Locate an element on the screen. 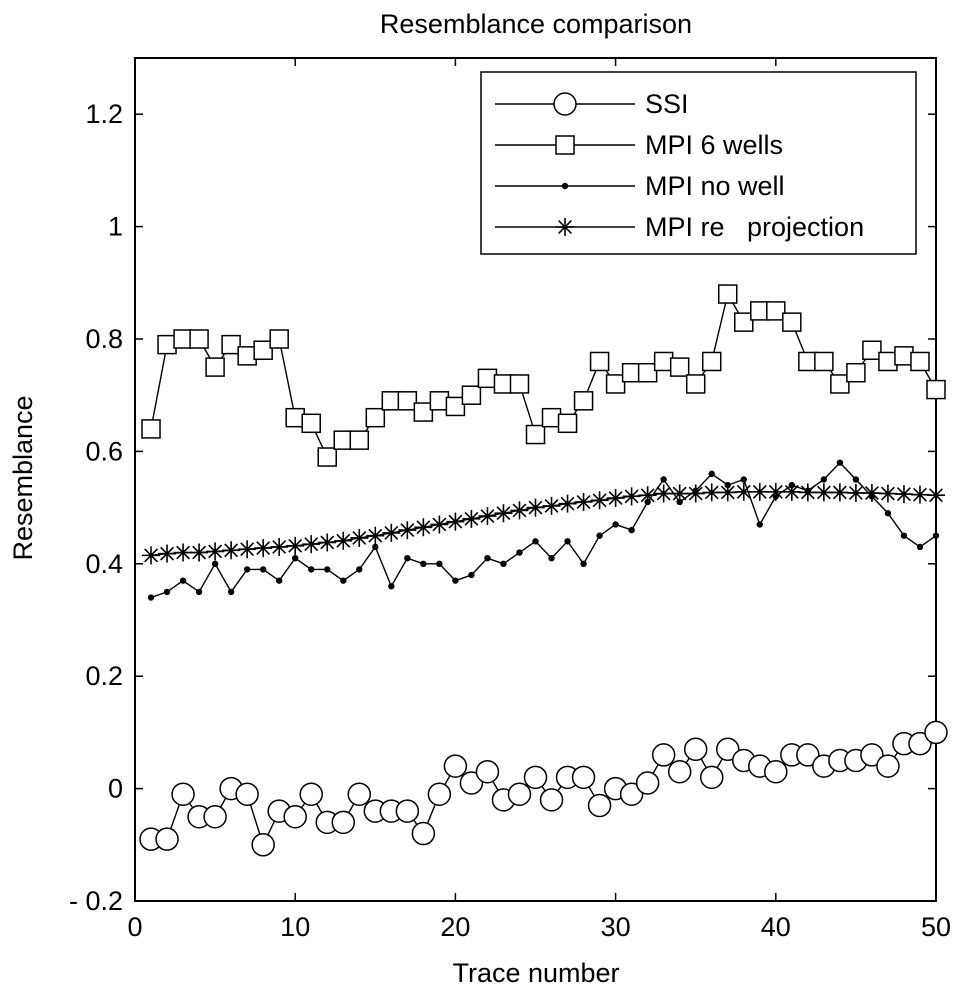 The height and width of the screenshot is (991, 960). y-tick-label: 0.2 is located at coordinates (104, 676).